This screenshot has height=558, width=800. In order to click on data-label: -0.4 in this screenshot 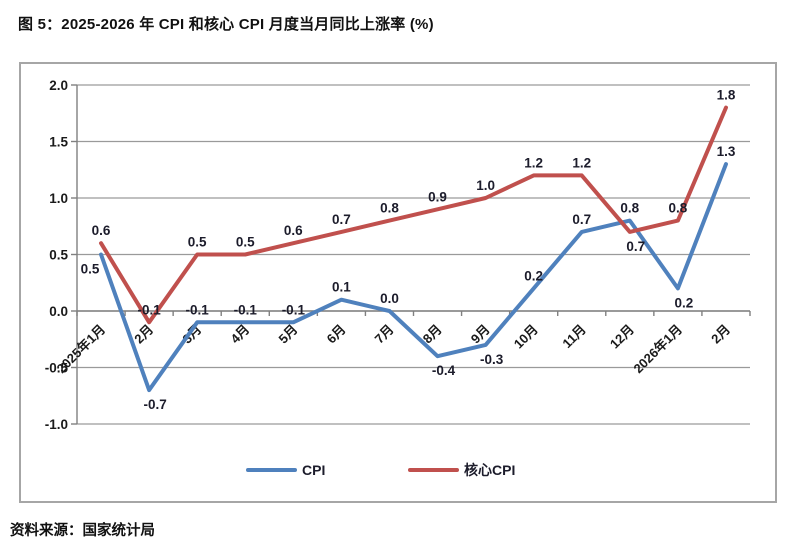, I will do `click(444, 370)`.